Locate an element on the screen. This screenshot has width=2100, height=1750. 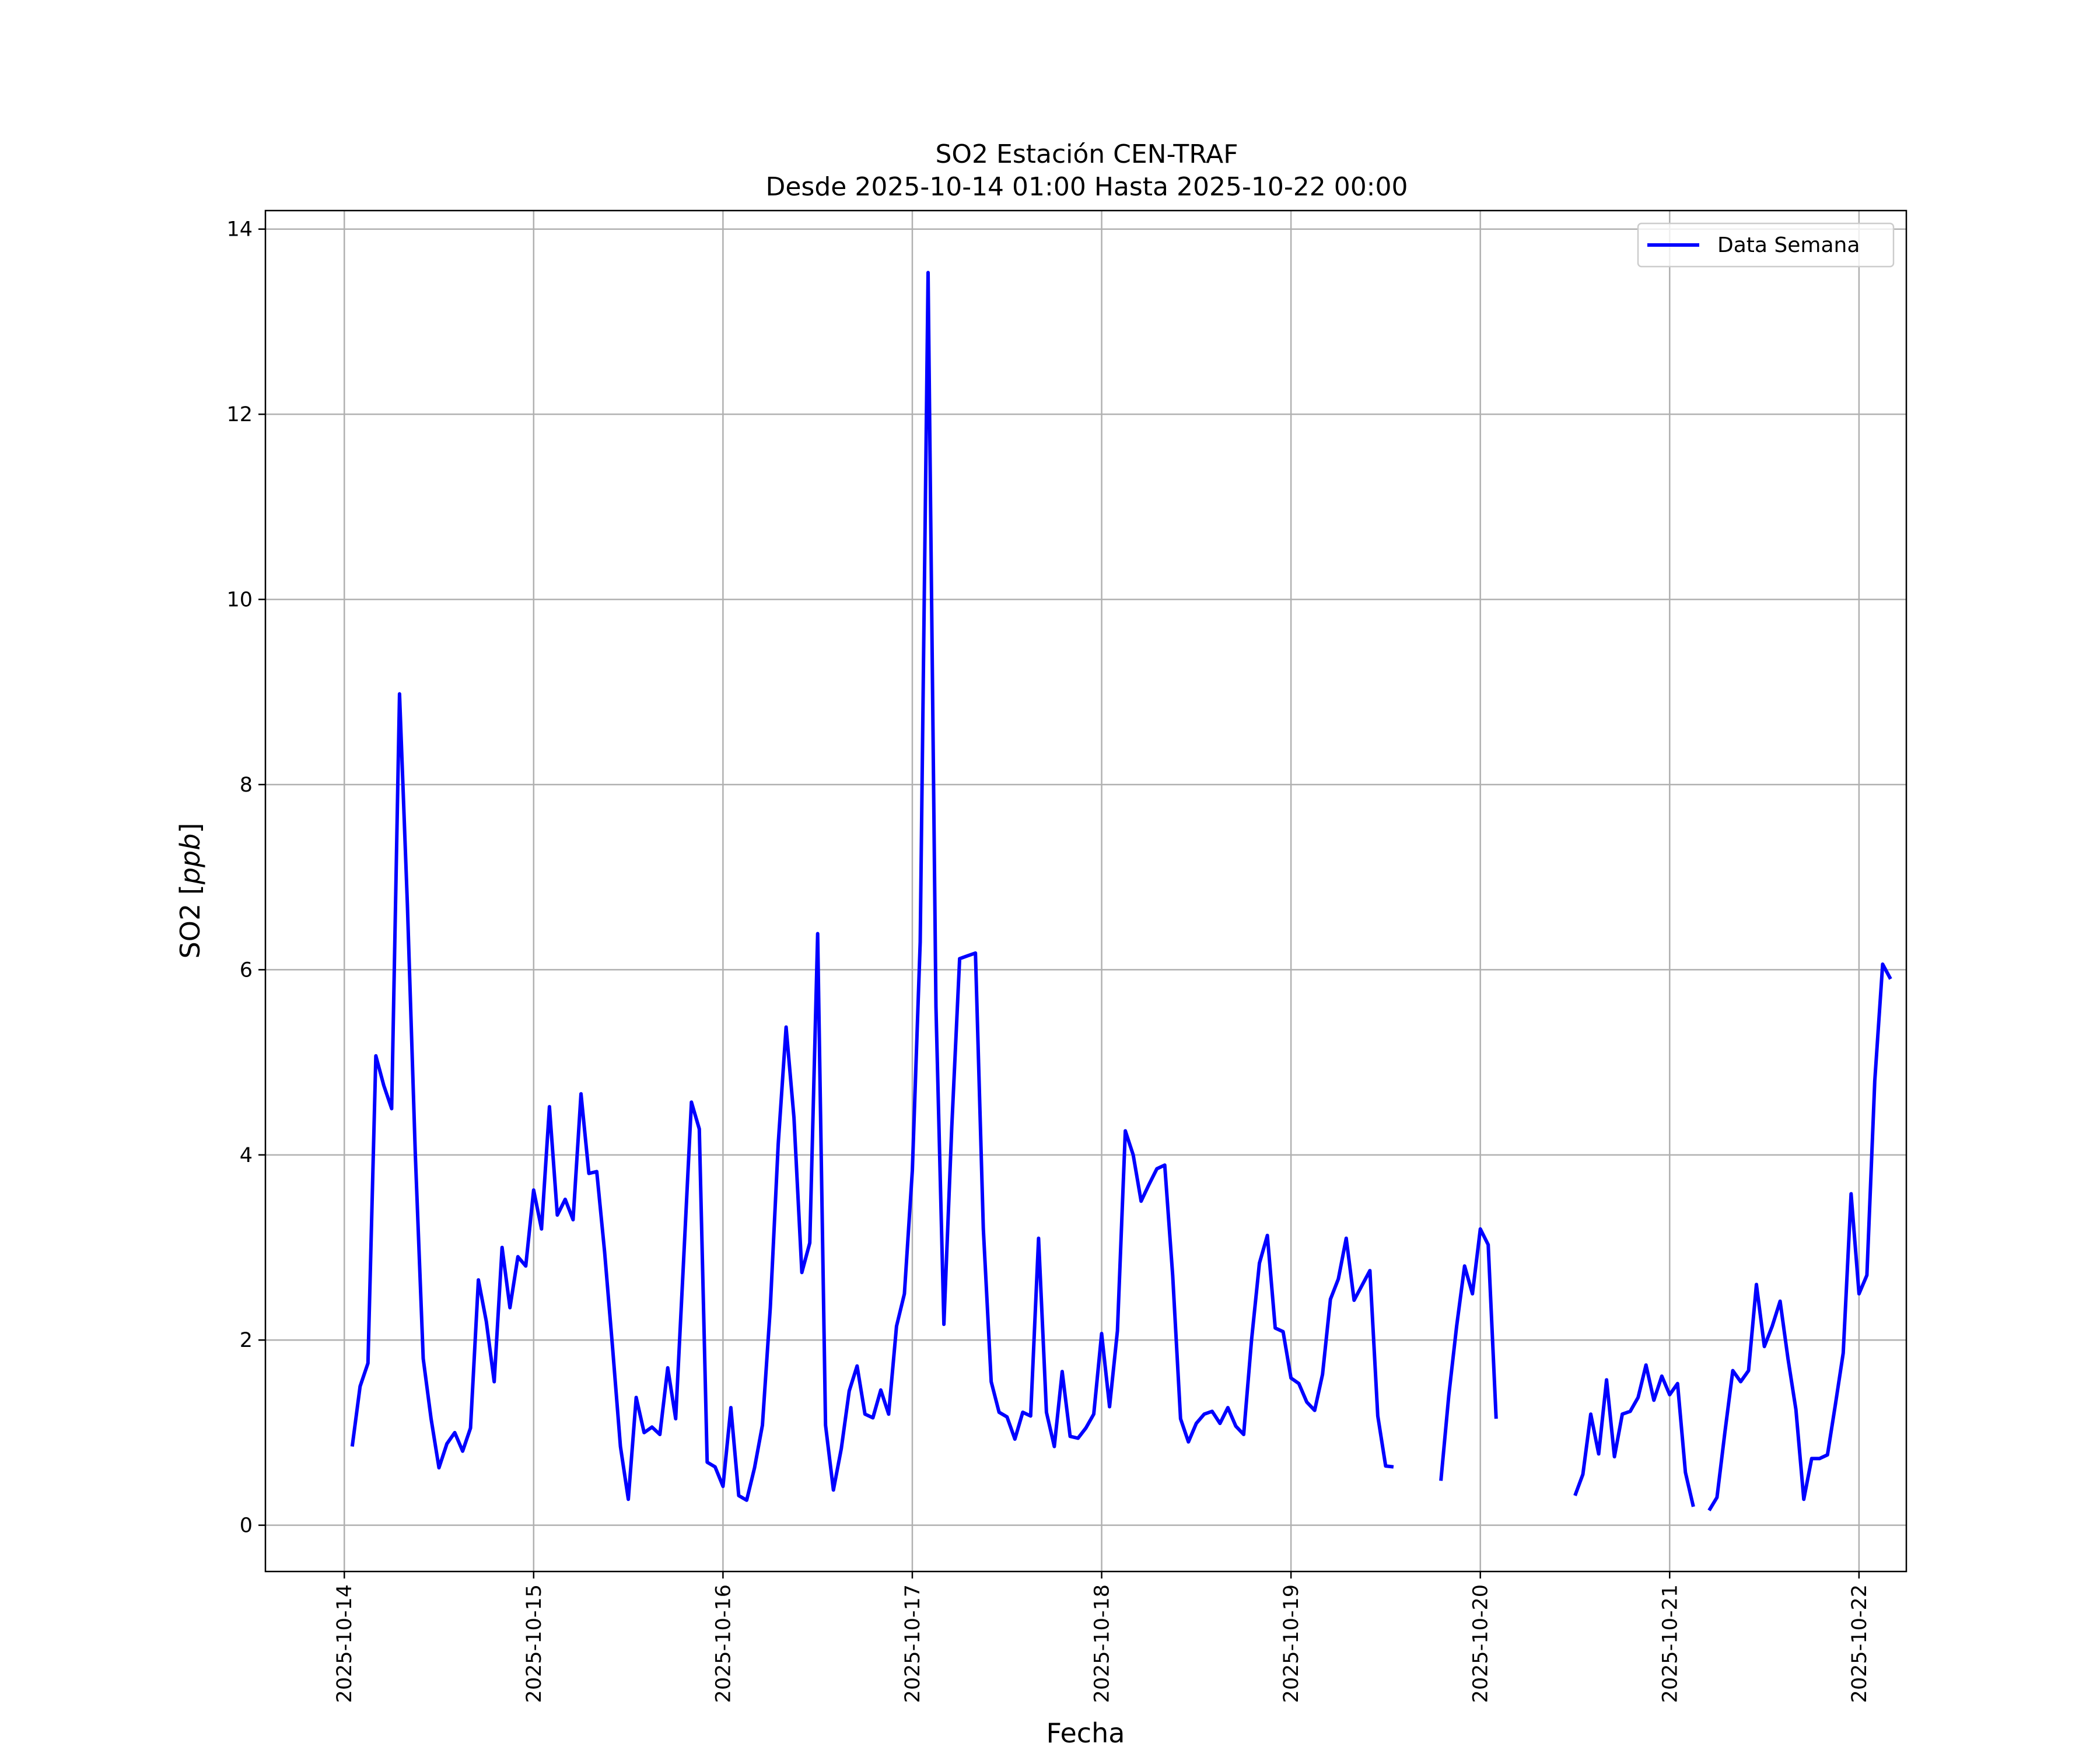
y-tick-label: 10 is located at coordinates (239, 600).